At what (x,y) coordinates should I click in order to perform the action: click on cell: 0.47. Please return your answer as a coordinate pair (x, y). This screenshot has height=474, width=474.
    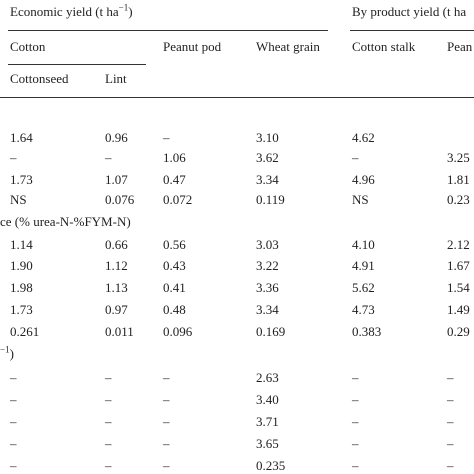
    Looking at the image, I should click on (174, 179).